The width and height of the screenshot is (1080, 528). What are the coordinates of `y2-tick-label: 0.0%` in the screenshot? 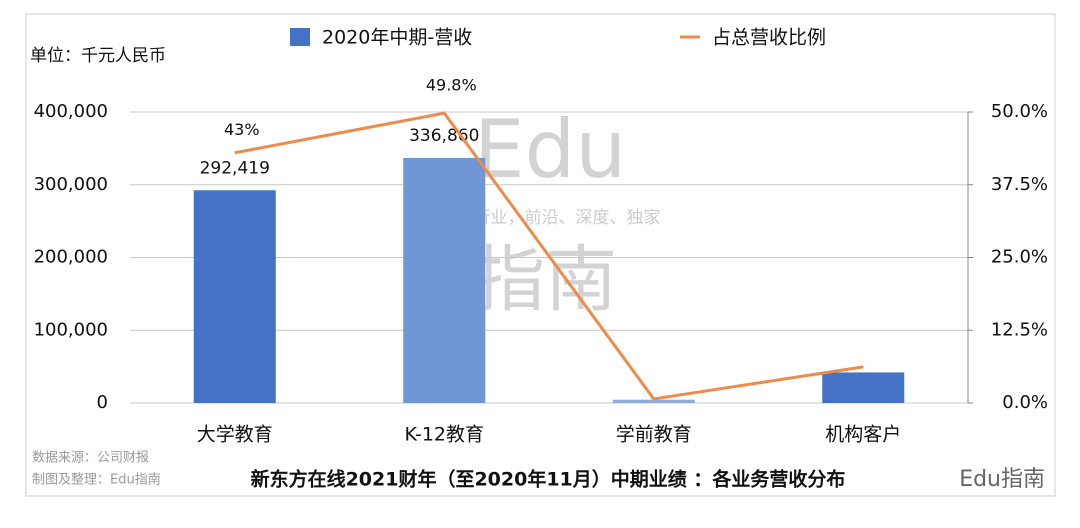 It's located at (1025, 402).